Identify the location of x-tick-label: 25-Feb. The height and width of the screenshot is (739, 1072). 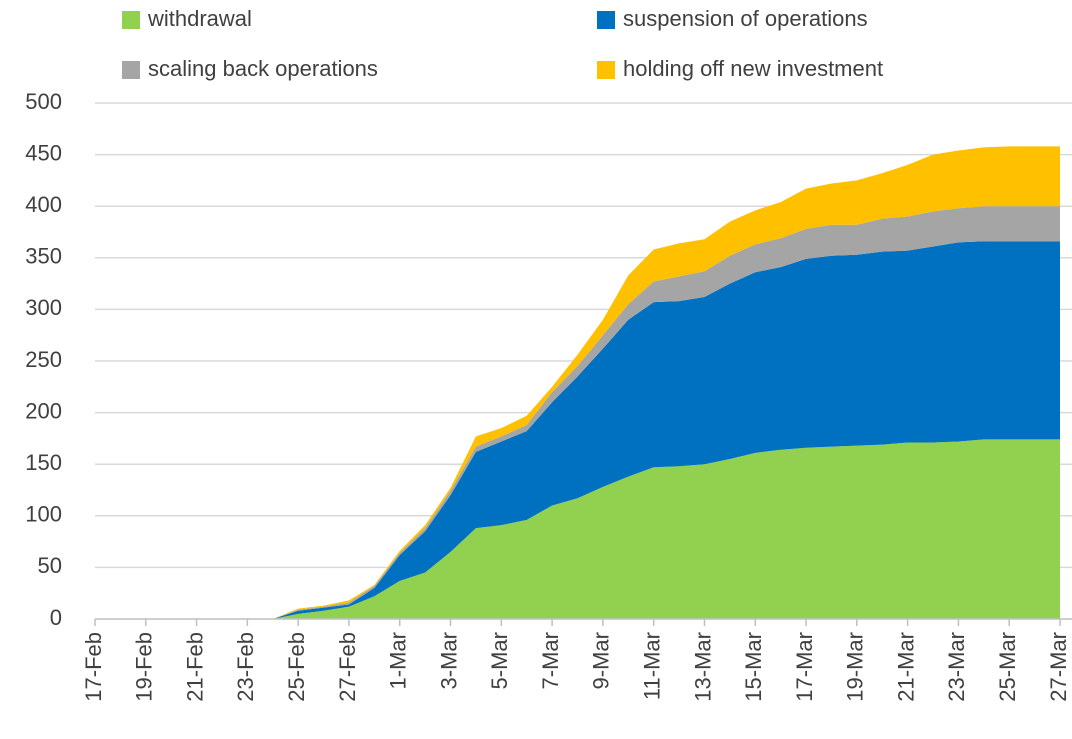
(296, 667).